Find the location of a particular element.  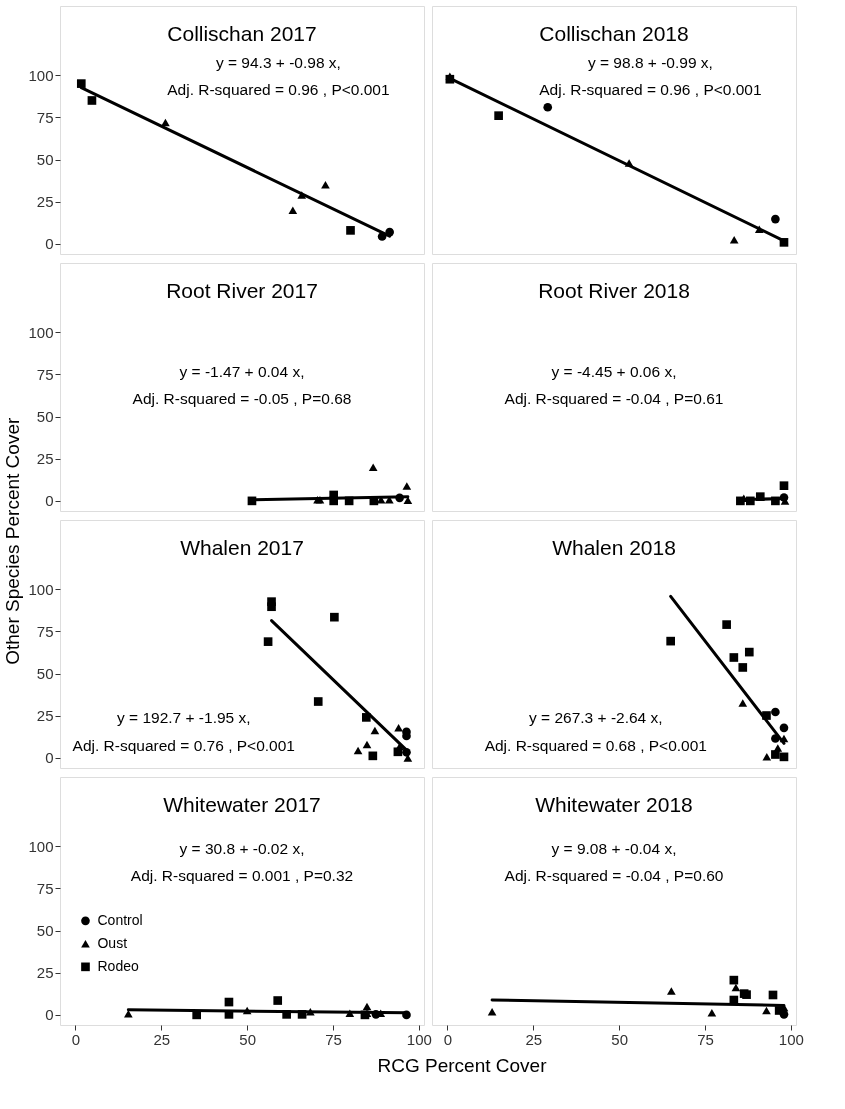

annotation: y = -4.45 + 0.06 x, is located at coordinates (614, 372).